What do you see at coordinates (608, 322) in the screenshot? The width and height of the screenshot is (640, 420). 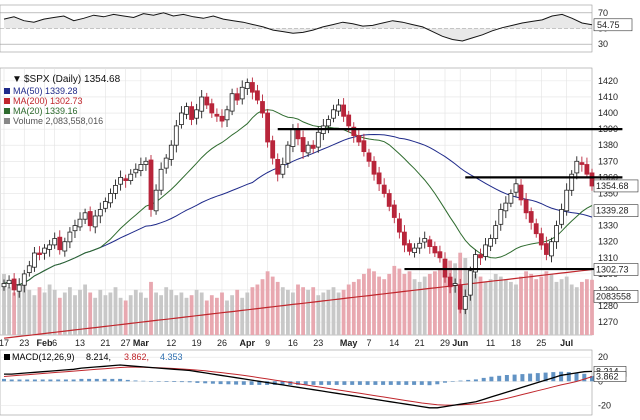 I see `price-tick-label: 1270` at bounding box center [608, 322].